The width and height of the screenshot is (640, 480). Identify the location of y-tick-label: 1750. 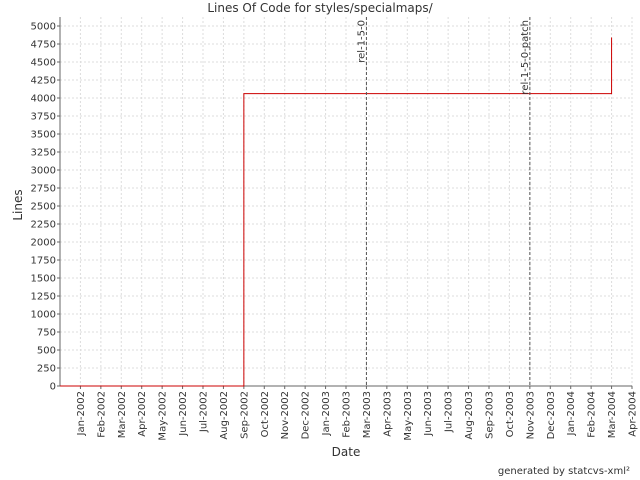
(43, 261).